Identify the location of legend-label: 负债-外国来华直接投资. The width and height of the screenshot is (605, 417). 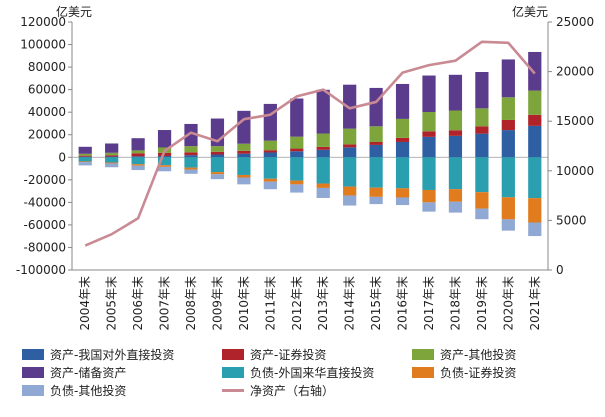
(312, 372).